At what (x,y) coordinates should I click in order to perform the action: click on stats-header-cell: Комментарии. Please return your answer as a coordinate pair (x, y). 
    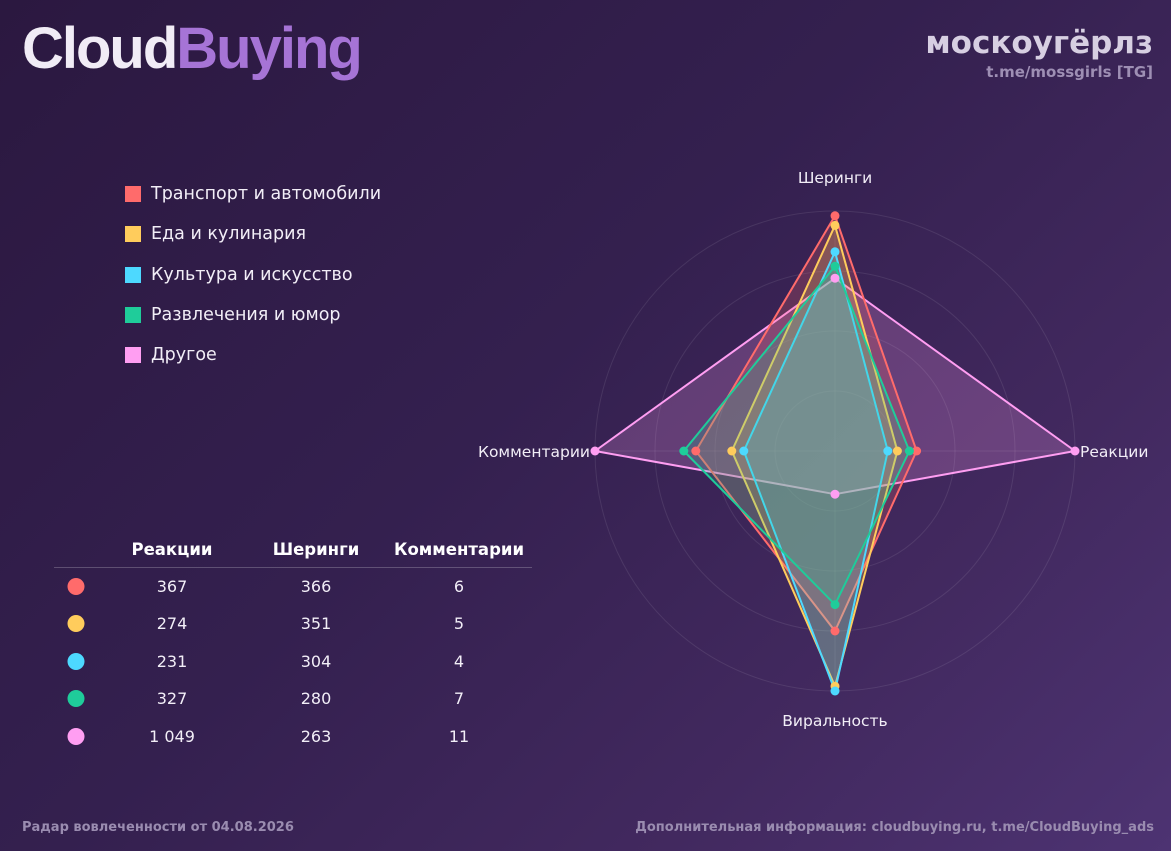
    Looking at the image, I should click on (459, 549).